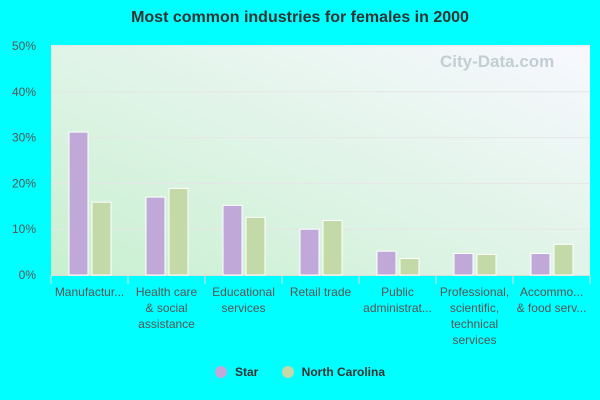 The width and height of the screenshot is (600, 400). I want to click on legend-label: North Carolina, so click(343, 372).